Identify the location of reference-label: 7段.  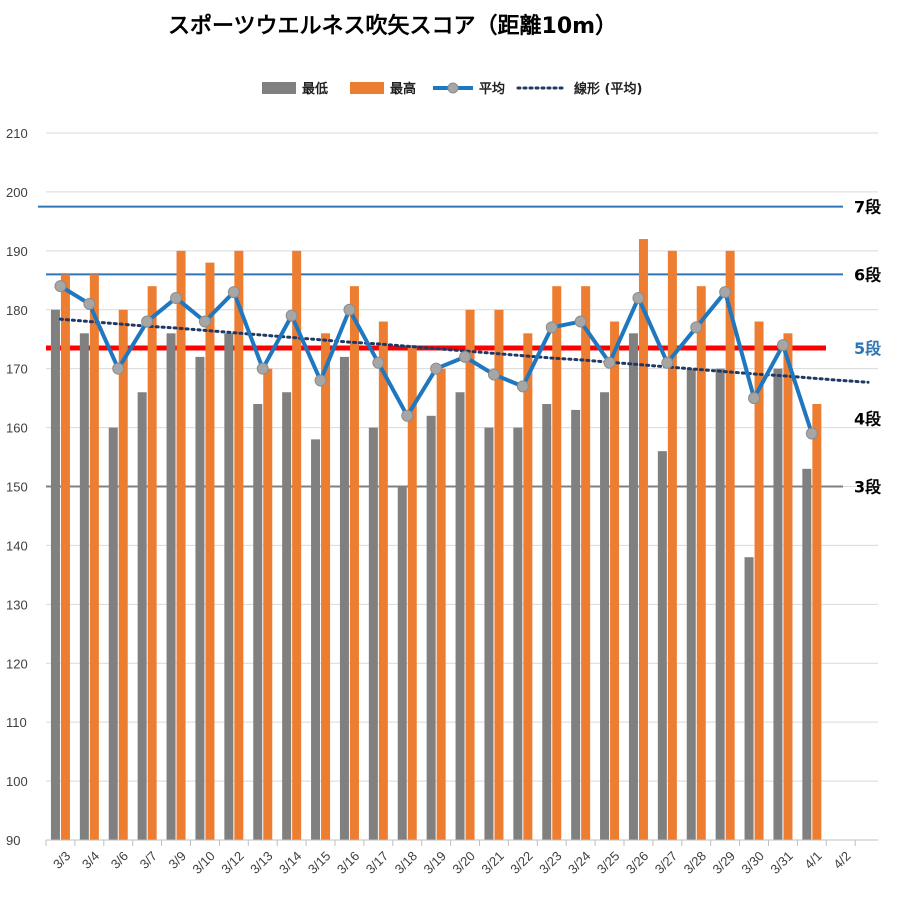
(868, 207).